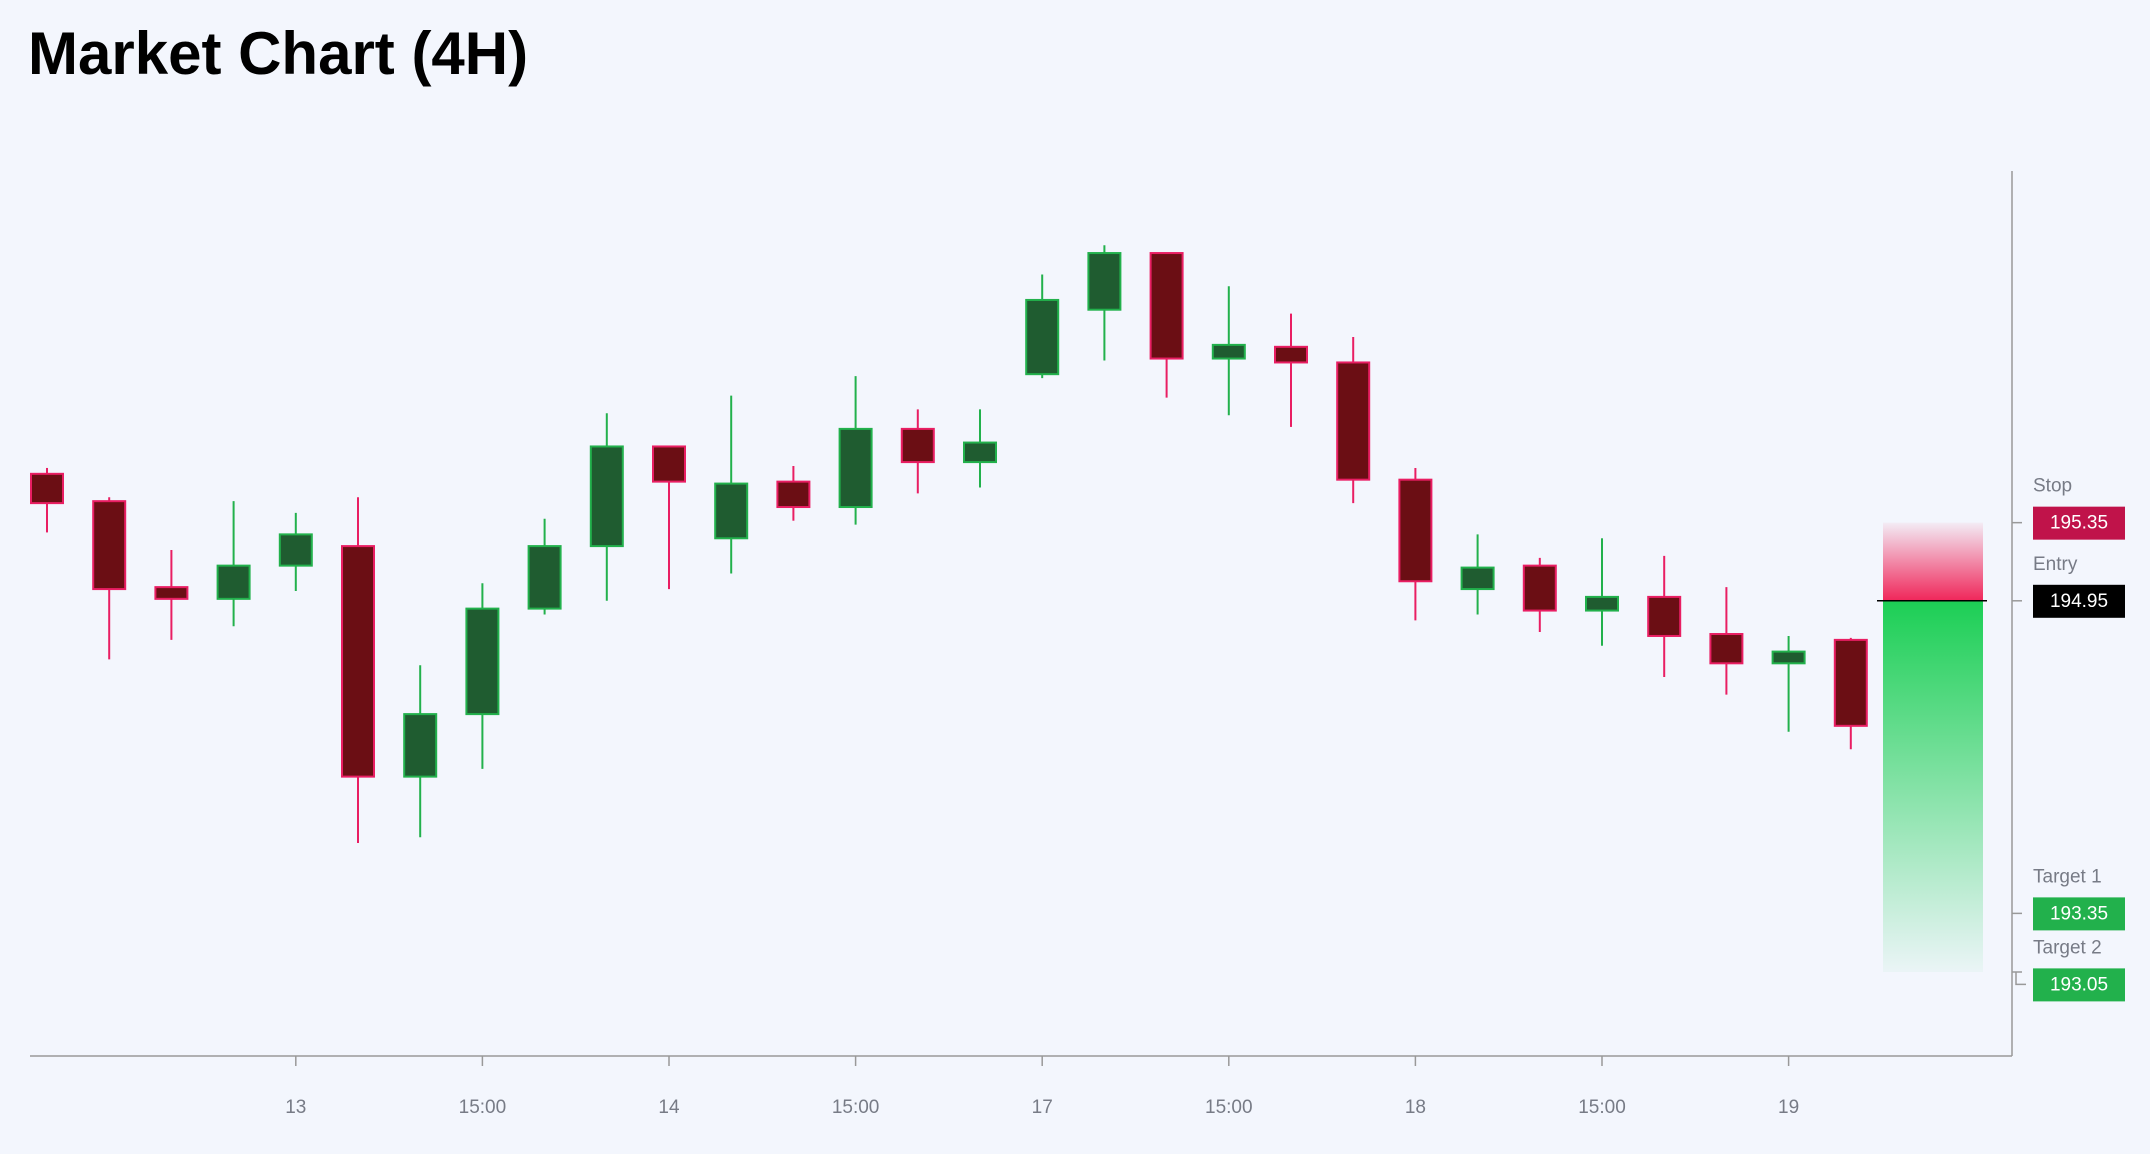 Image resolution: width=2150 pixels, height=1154 pixels. I want to click on x-tick-label: 18, so click(1415, 1107).